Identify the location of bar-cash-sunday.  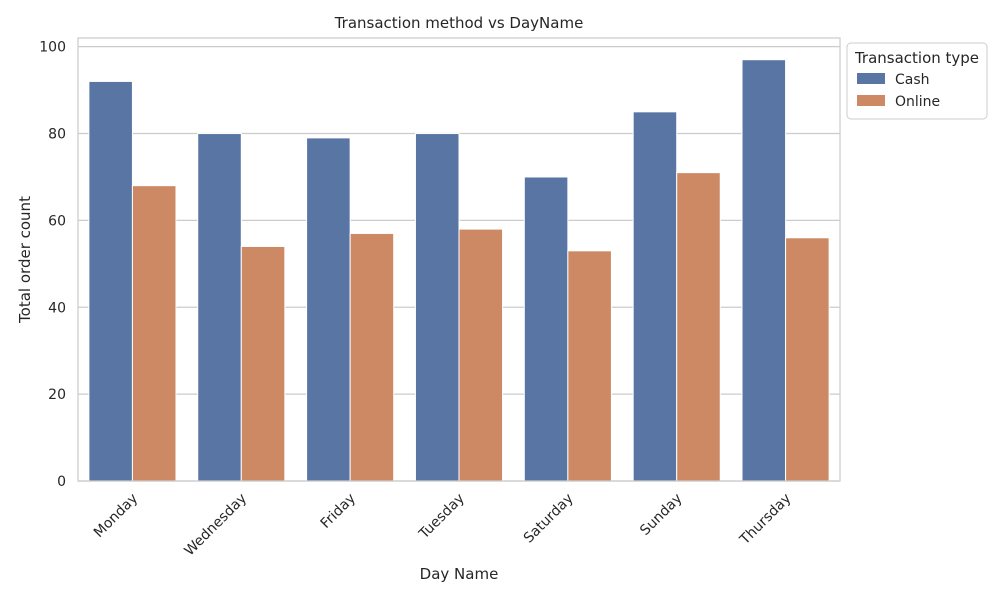
(655, 296).